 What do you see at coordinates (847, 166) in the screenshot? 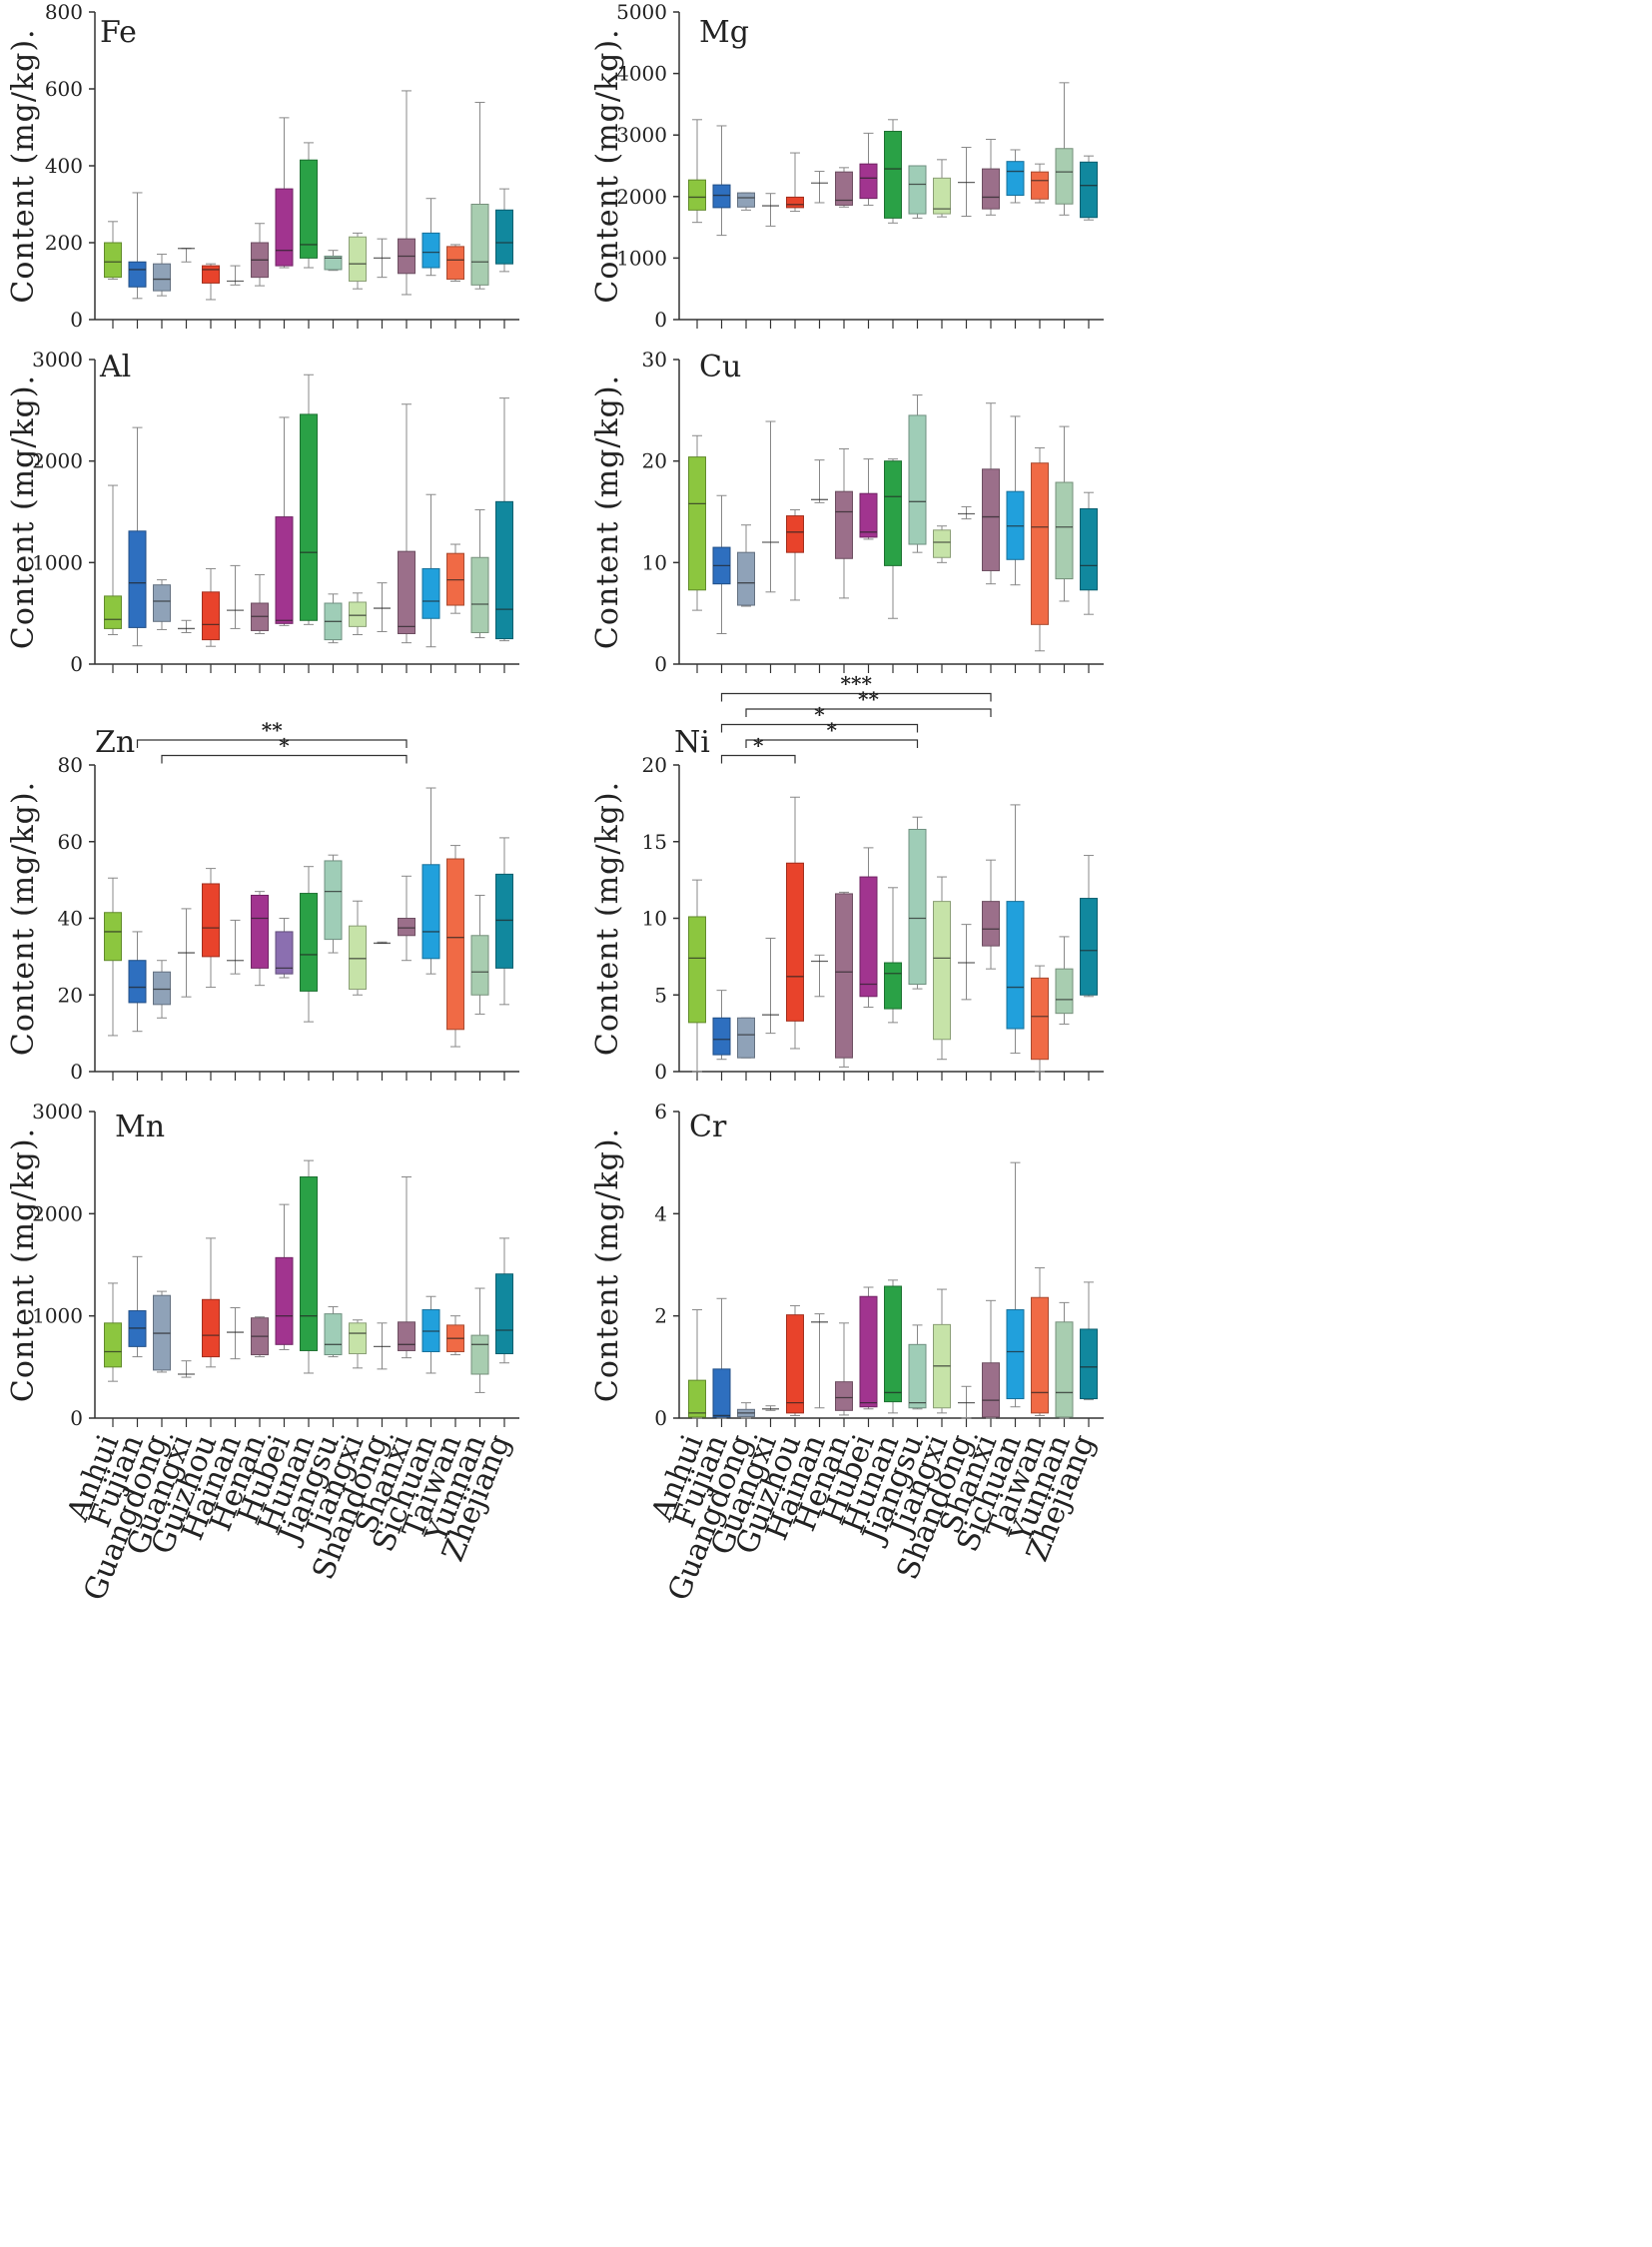
I see `panel-mg: 0 1000 2000 3000 4000 5000 Mg Content (mg/kg).` at bounding box center [847, 166].